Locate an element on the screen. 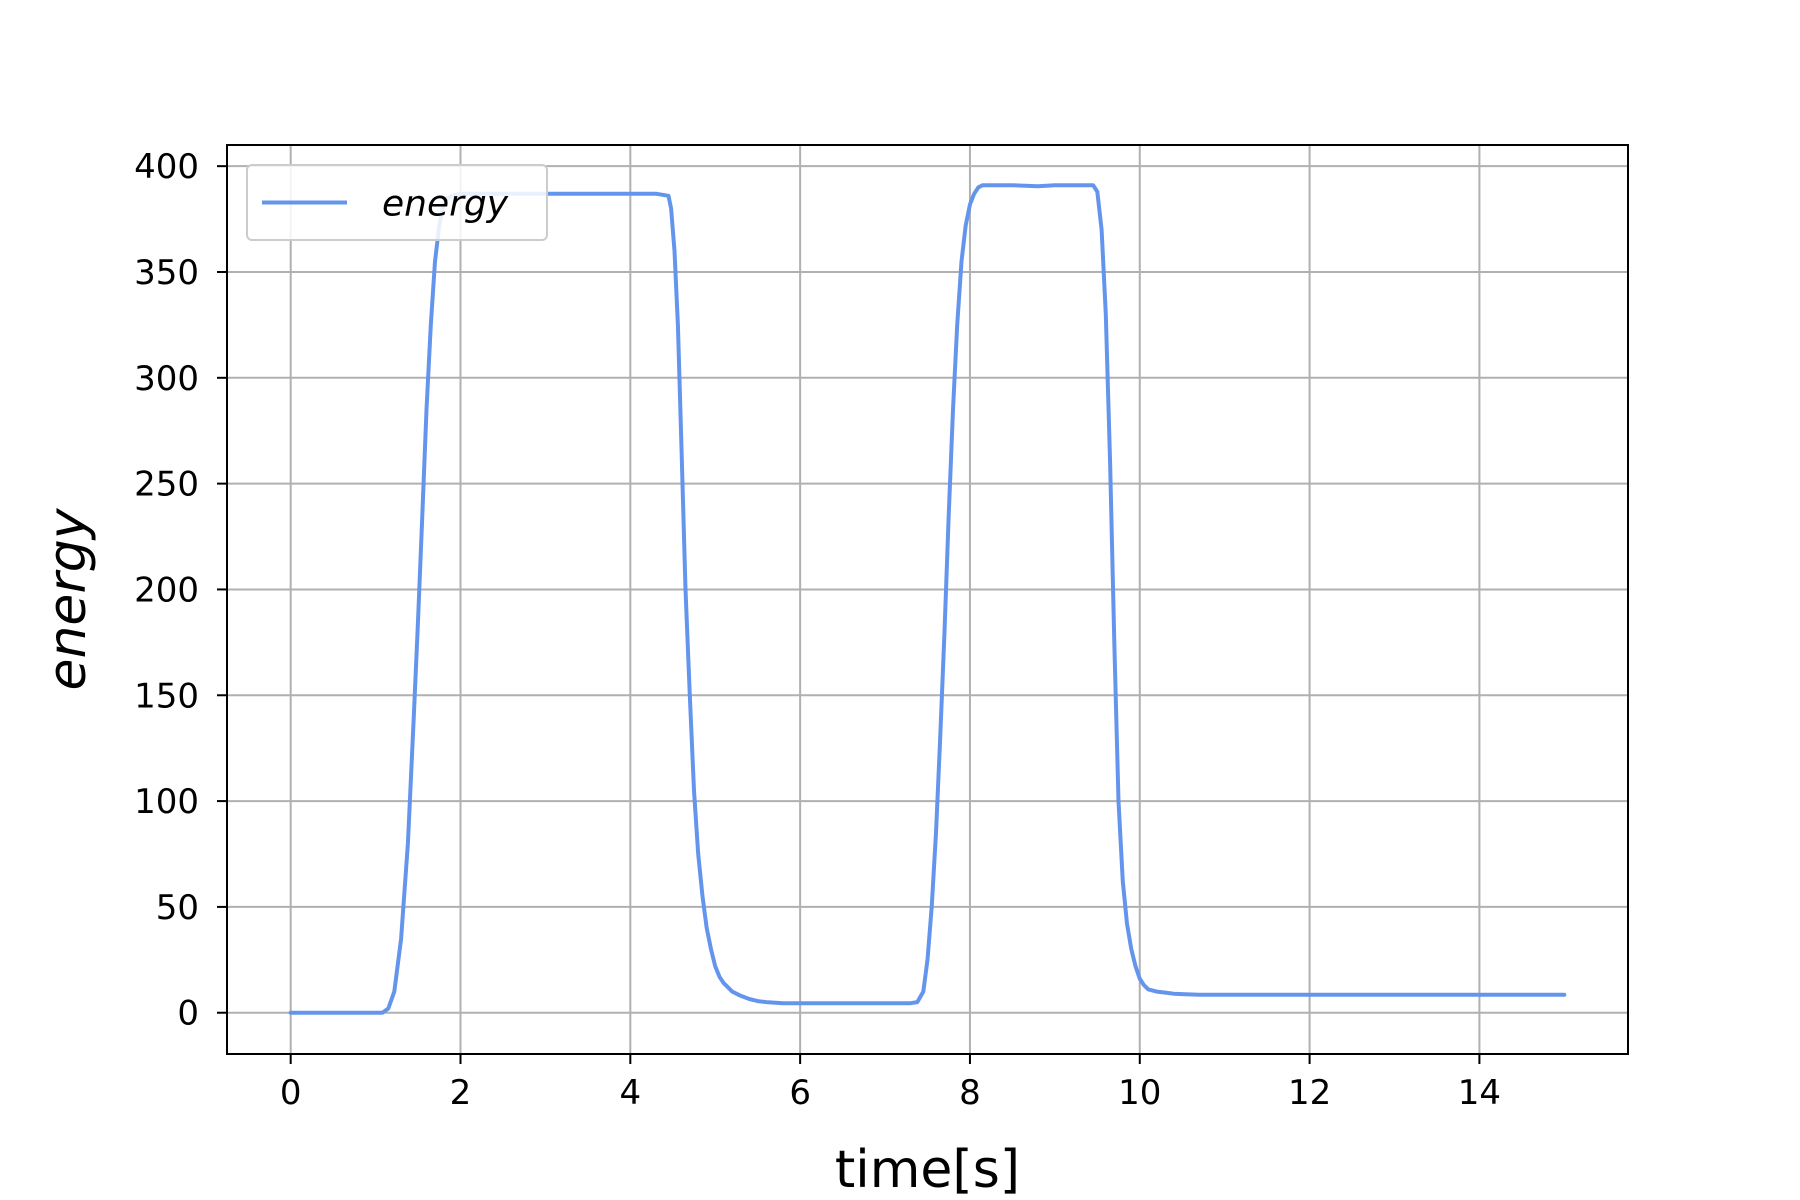 Image resolution: width=1800 pixels, height=1200 pixels. y-tick-label: 0 is located at coordinates (188, 1014).